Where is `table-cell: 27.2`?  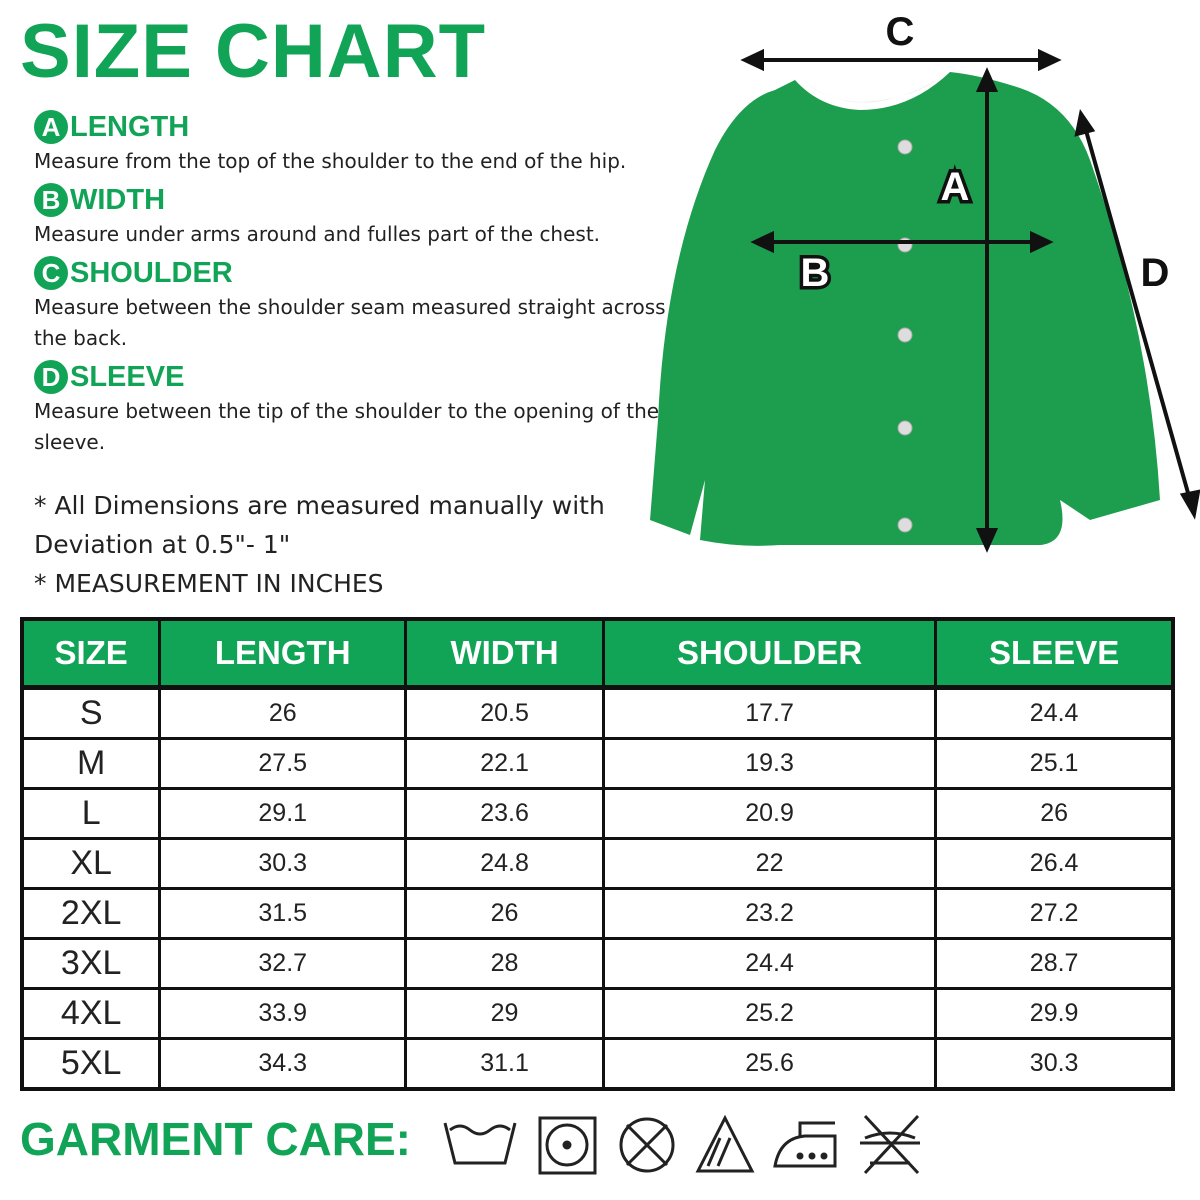 table-cell: 27.2 is located at coordinates (1054, 913).